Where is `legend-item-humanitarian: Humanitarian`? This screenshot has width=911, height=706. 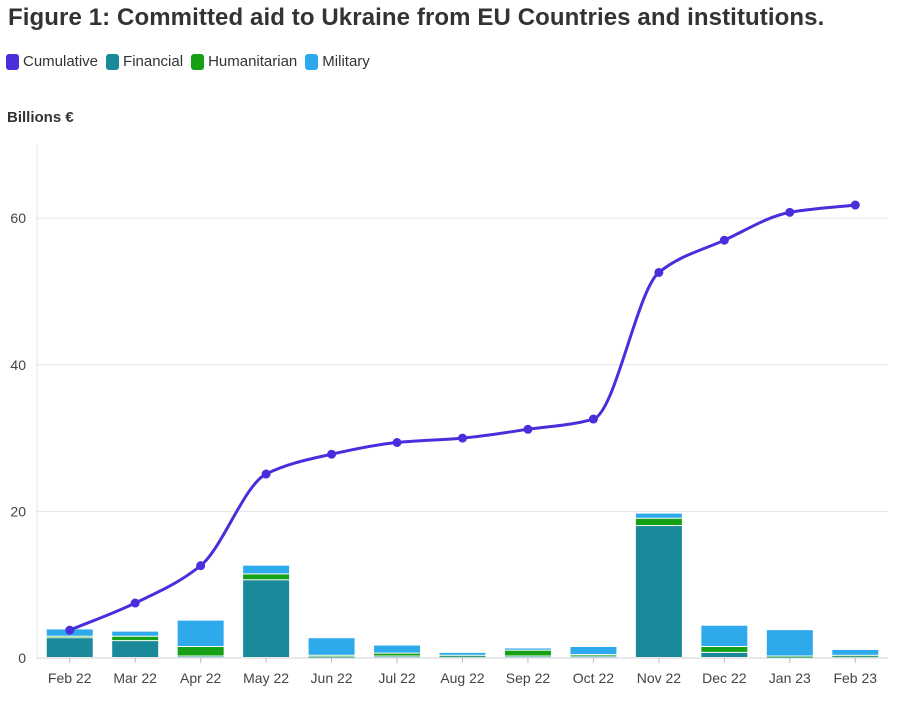 legend-item-humanitarian: Humanitarian is located at coordinates (244, 61).